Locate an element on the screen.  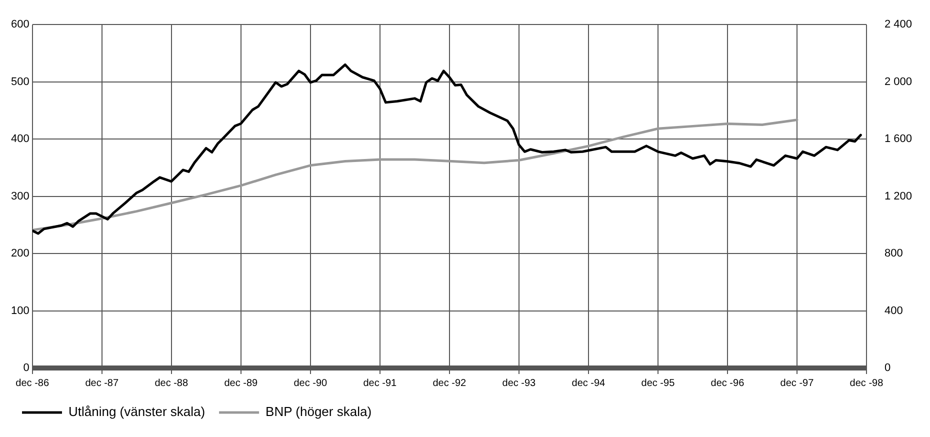
y2-tick-label: 2 000 is located at coordinates (898, 82).